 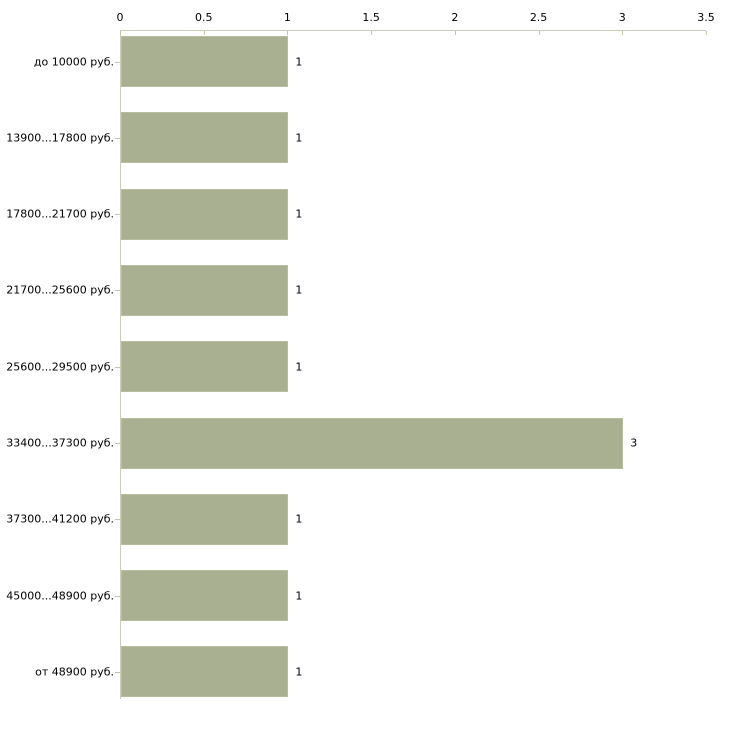 What do you see at coordinates (74, 672) in the screenshot?
I see `category-label: от 48900 руб.` at bounding box center [74, 672].